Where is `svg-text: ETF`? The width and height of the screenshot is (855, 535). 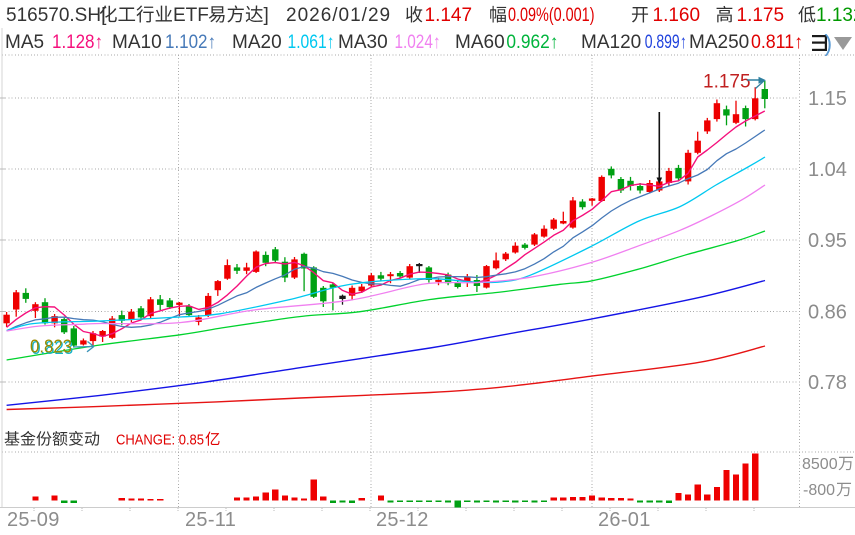 svg-text: ETF is located at coordinates (191, 15).